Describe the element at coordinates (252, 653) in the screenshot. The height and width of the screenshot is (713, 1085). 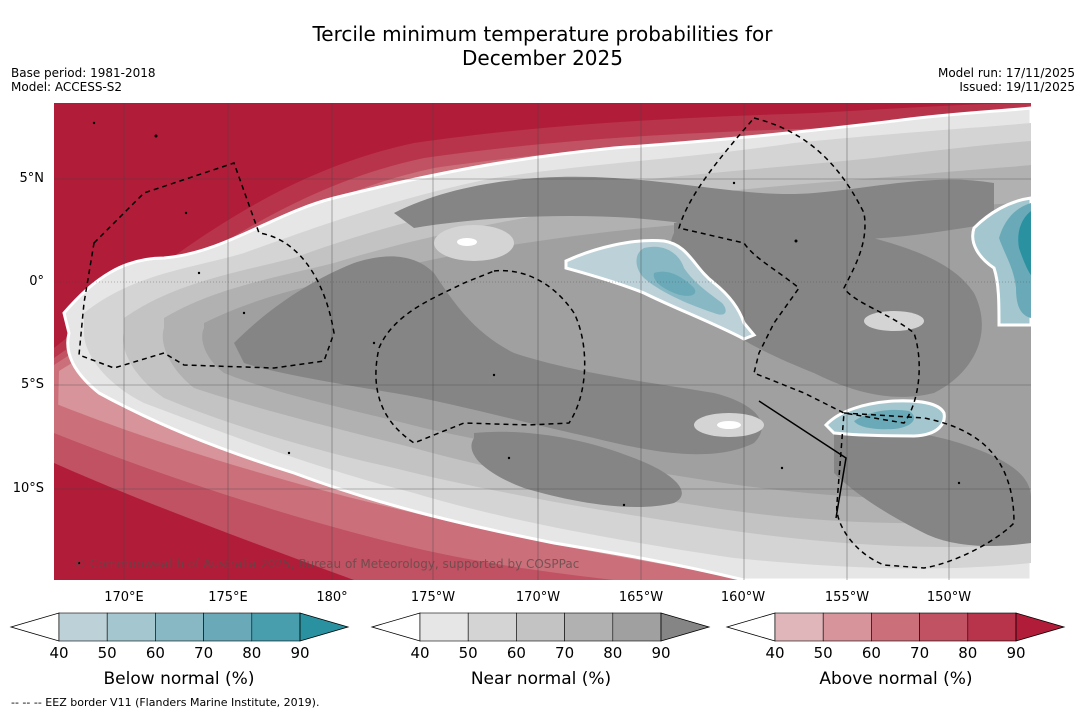
I see `below-colorbar-tick-label: 80` at that location.